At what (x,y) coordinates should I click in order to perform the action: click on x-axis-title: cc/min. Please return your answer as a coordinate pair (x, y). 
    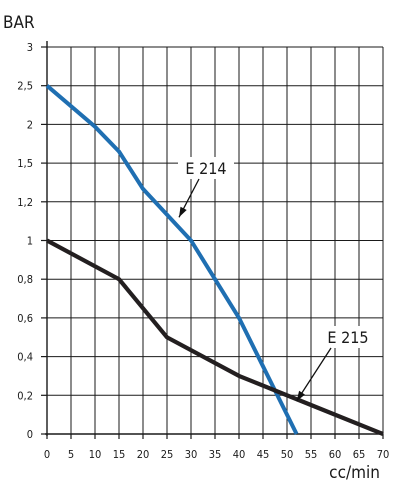
    Looking at the image, I should click on (354, 473).